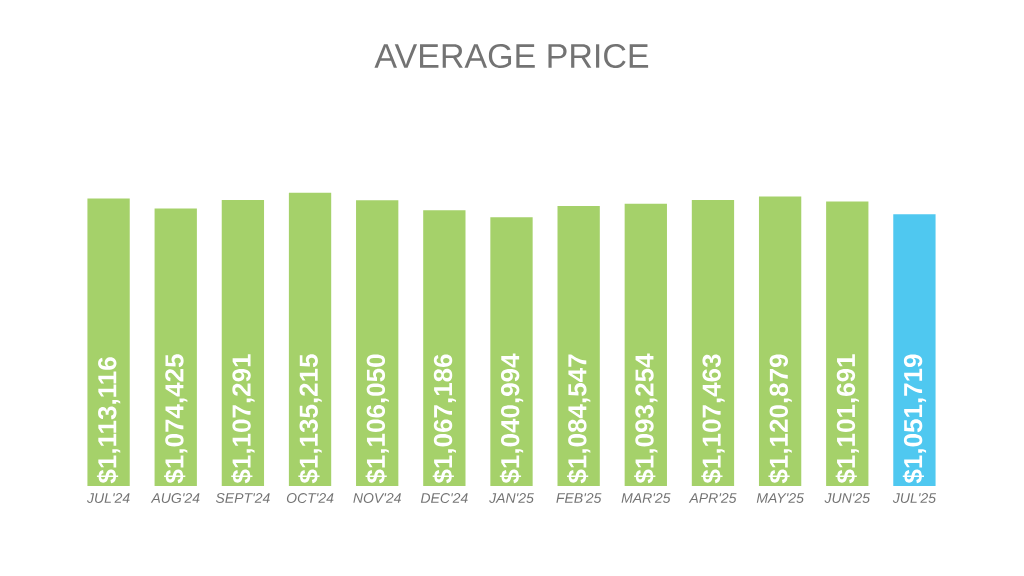 This screenshot has height=576, width=1024. Describe the element at coordinates (176, 419) in the screenshot. I see `data-label: $1,074,425` at that location.